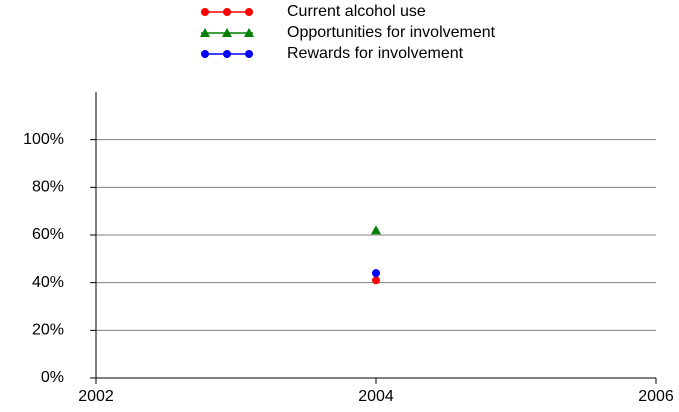 This screenshot has width=679, height=412. What do you see at coordinates (48, 330) in the screenshot?
I see `y-tick-label: 20%` at bounding box center [48, 330].